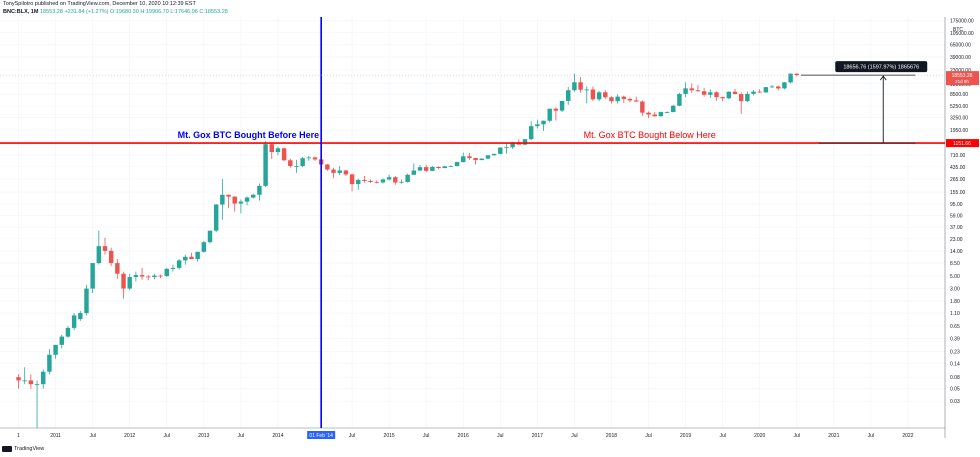  What do you see at coordinates (29, 449) in the screenshot?
I see `brand-label: TradingView` at bounding box center [29, 449].